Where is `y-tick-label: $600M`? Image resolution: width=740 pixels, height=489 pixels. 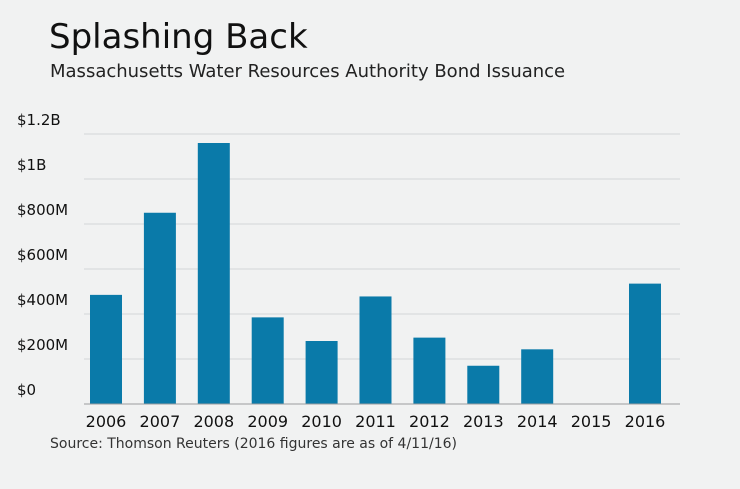
y-tick-label: $600M is located at coordinates (42, 255).